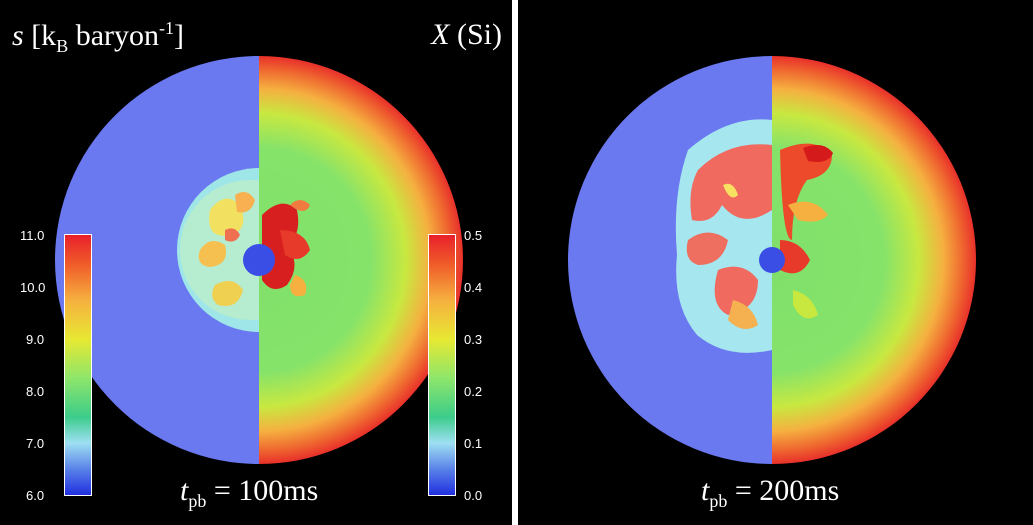 This screenshot has width=1033, height=525. Describe the element at coordinates (98, 37) in the screenshot. I see `entropy-label: s [kB baryon-1]` at that location.